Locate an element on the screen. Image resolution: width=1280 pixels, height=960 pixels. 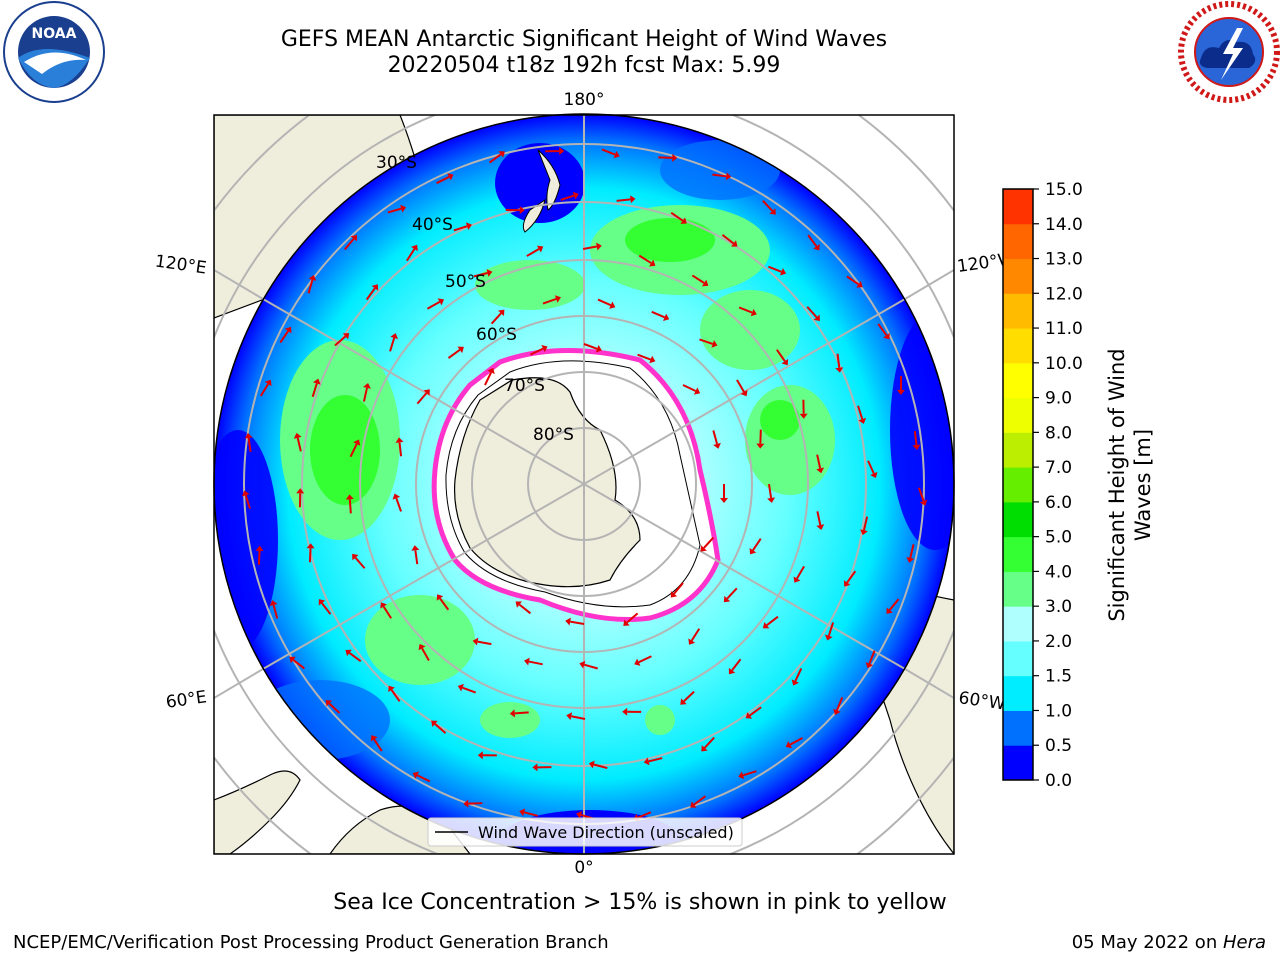
colorbar-blocks is located at coordinates (1018, 485).